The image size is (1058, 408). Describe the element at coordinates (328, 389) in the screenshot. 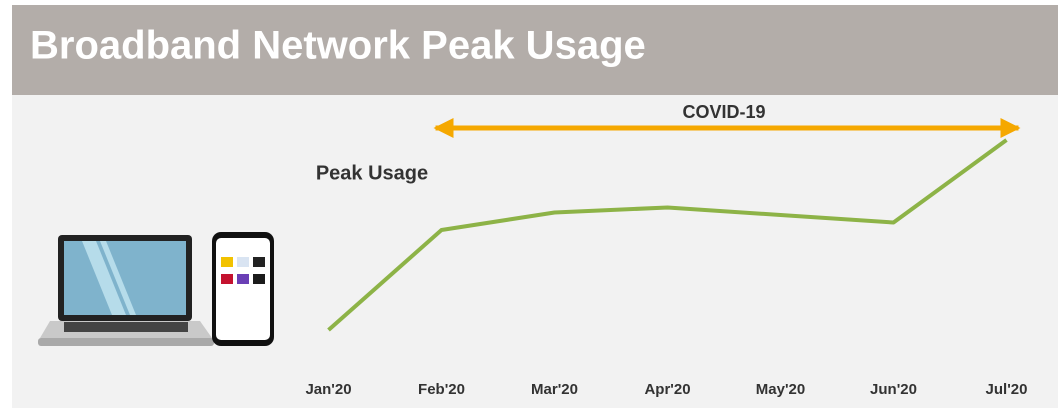

I see `x-tick-label: Jan'20` at that location.